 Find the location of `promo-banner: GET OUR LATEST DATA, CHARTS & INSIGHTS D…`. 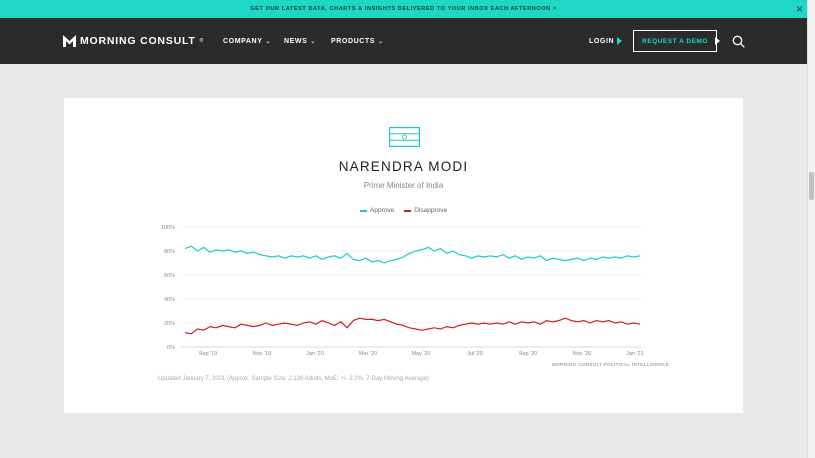

promo-banner: GET OUR LATEST DATA, CHARTS & INSIGHTS D… is located at coordinates (403, 9).